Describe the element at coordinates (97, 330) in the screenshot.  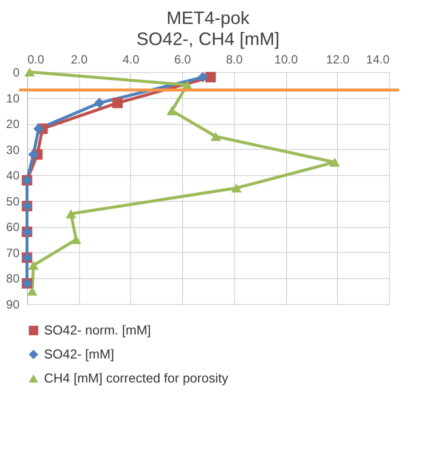
I see `legend-label: SO42- norm. [mM]` at that location.